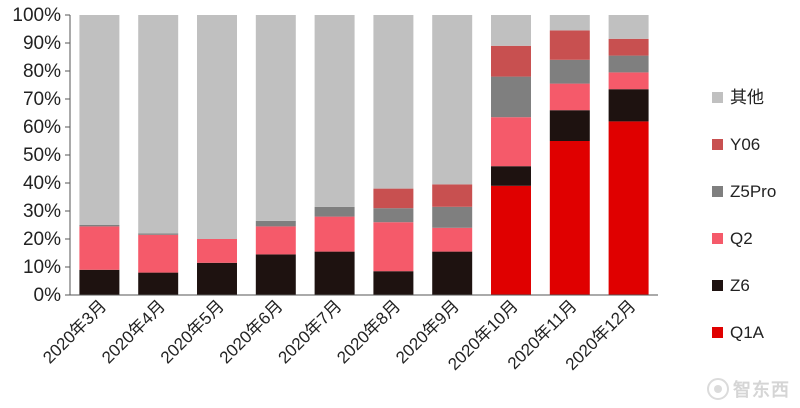  Describe the element at coordinates (717, 144) in the screenshot. I see `legend-swatch-y06` at that location.